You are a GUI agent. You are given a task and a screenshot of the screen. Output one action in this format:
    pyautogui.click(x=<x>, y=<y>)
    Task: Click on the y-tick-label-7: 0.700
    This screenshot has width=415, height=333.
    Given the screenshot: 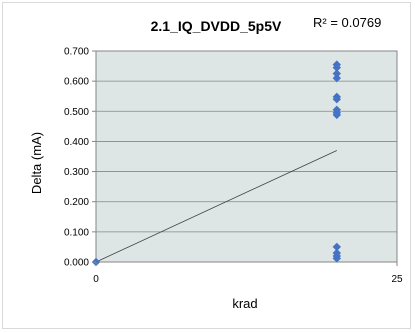 What is the action you would take?
    pyautogui.click(x=76, y=52)
    